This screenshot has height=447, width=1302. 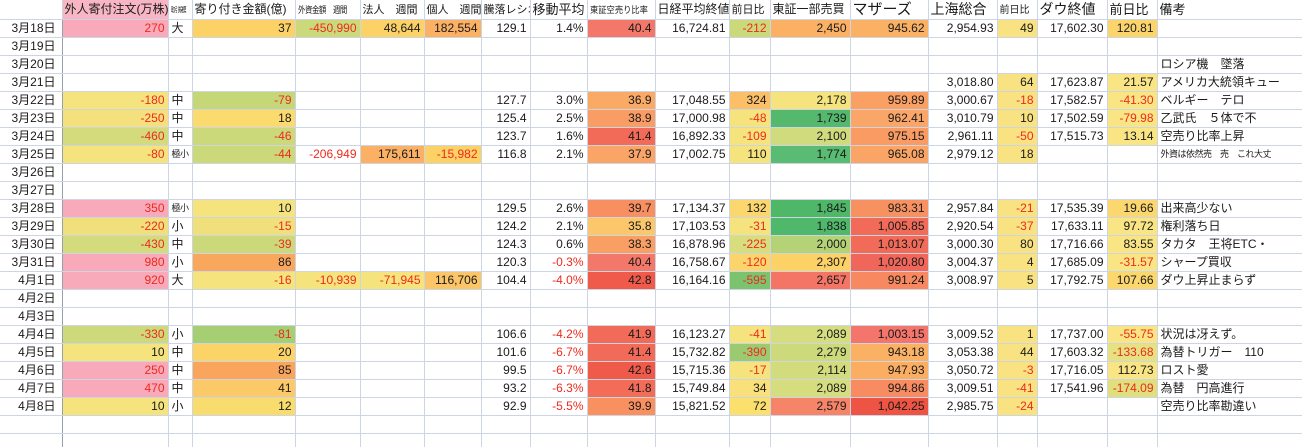 What do you see at coordinates (31, 244) in the screenshot?
I see `date-cell: 3月30日` at bounding box center [31, 244].